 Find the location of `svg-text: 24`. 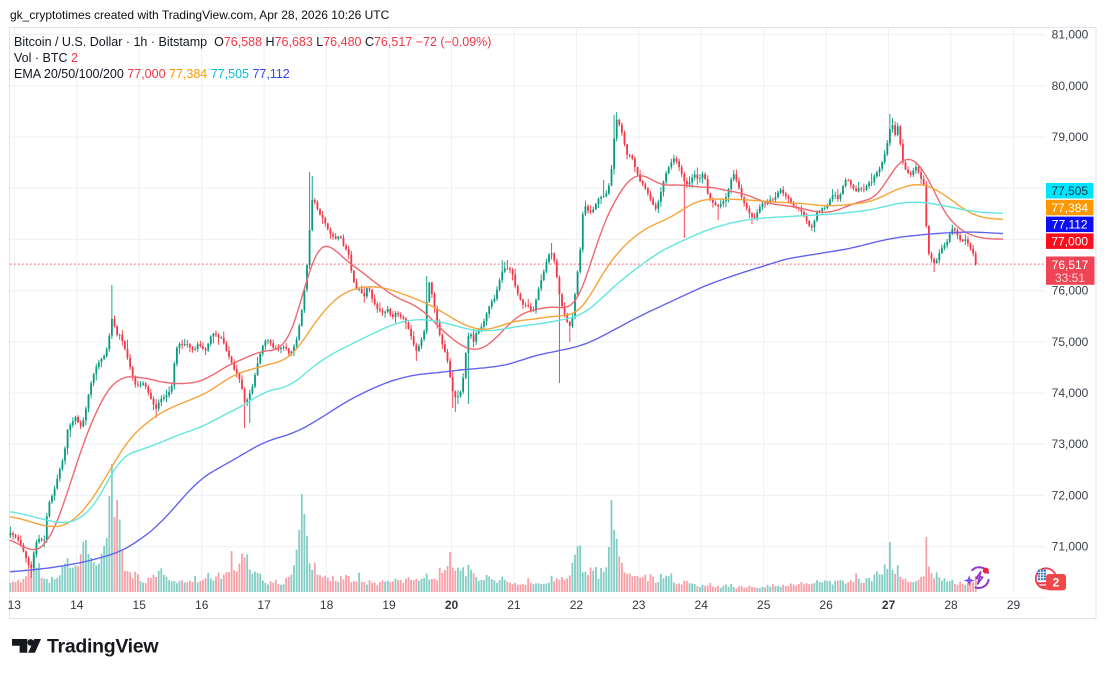

svg-text: 24 is located at coordinates (702, 605).